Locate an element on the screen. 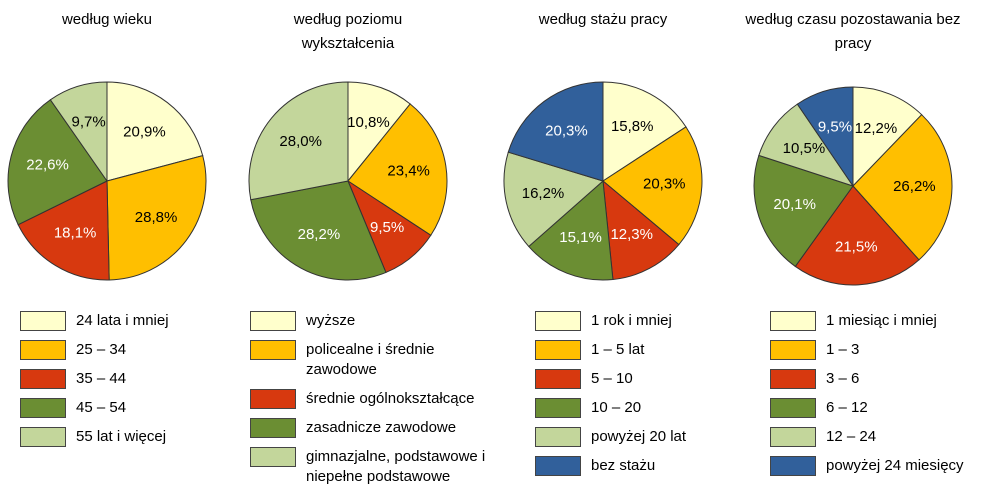 This screenshot has height=498, width=997. legend-item: 55 lat i więcej is located at coordinates (143, 437).